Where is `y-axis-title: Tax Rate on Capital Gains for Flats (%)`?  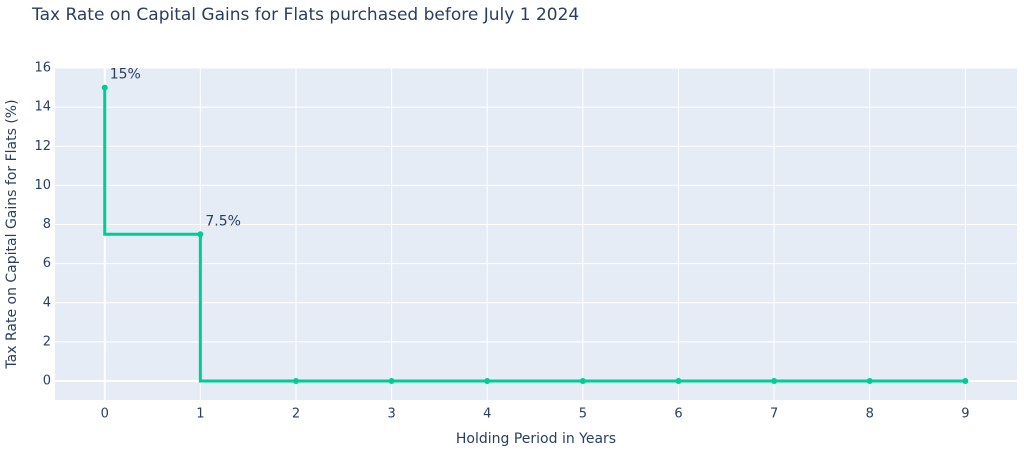
y-axis-title: Tax Rate on Capital Gains for Flats (%) is located at coordinates (12, 234).